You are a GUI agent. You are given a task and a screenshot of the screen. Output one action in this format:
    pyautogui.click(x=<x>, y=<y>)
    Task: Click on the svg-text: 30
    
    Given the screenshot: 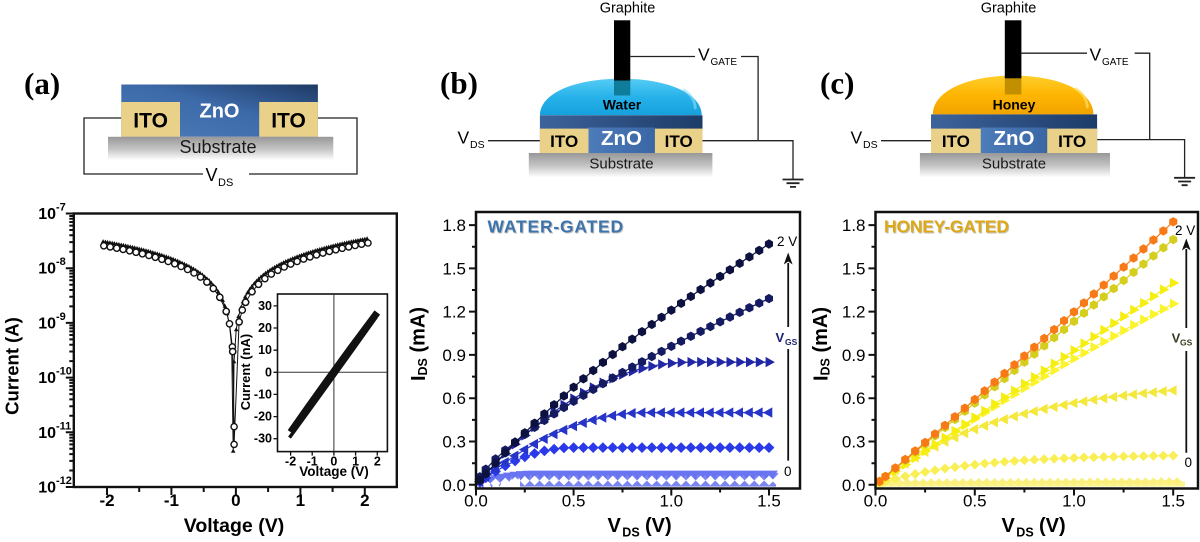 What is the action you would take?
    pyautogui.click(x=265, y=306)
    